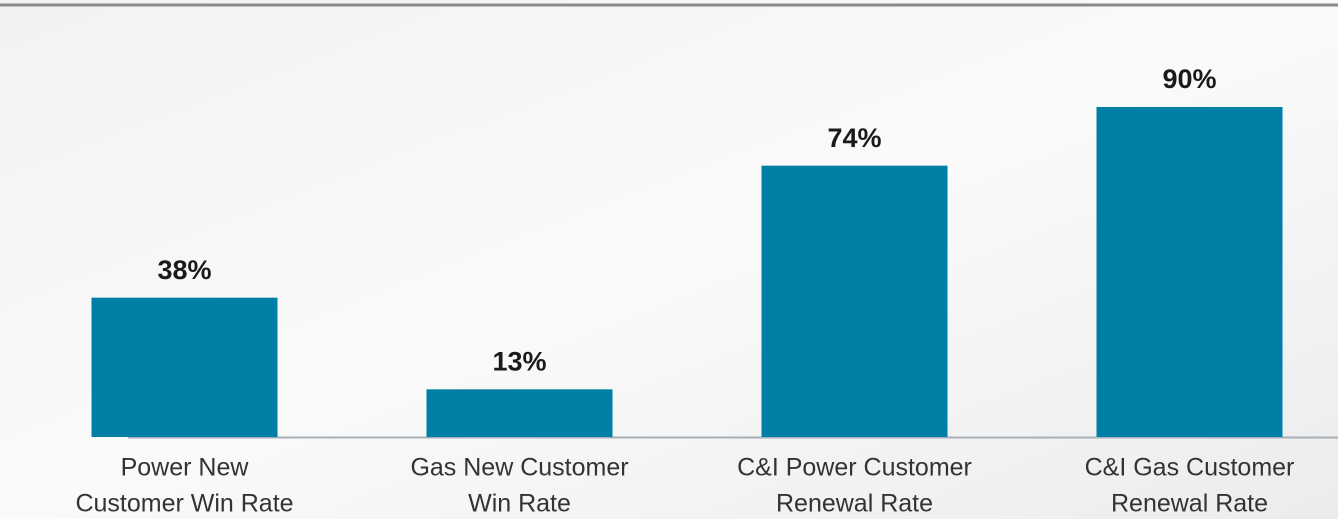 This screenshot has width=1338, height=519. I want to click on x-tick-label: Gas New Customer, so click(519, 468).